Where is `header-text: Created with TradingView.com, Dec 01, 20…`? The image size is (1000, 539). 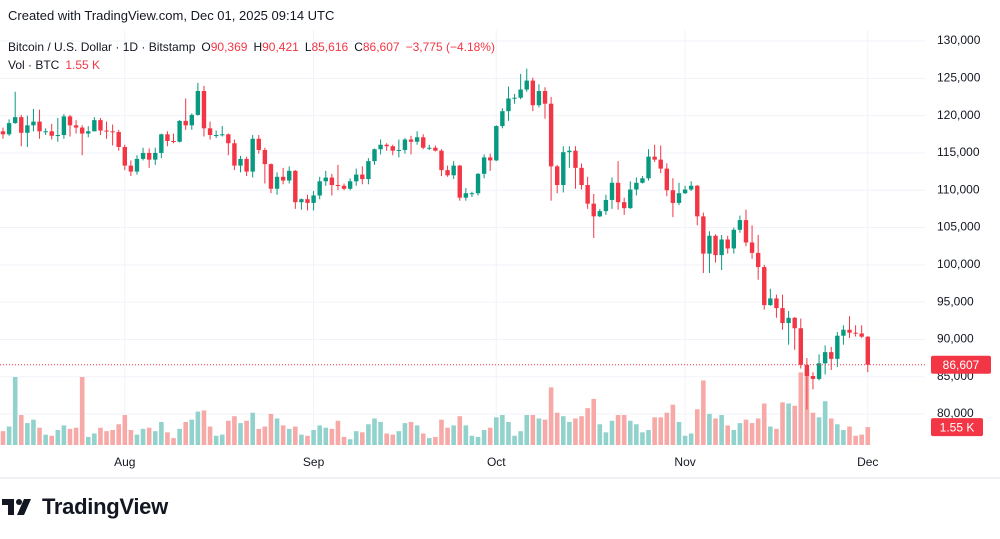 header-text: Created with TradingView.com, Dec 01, 20… is located at coordinates (171, 15).